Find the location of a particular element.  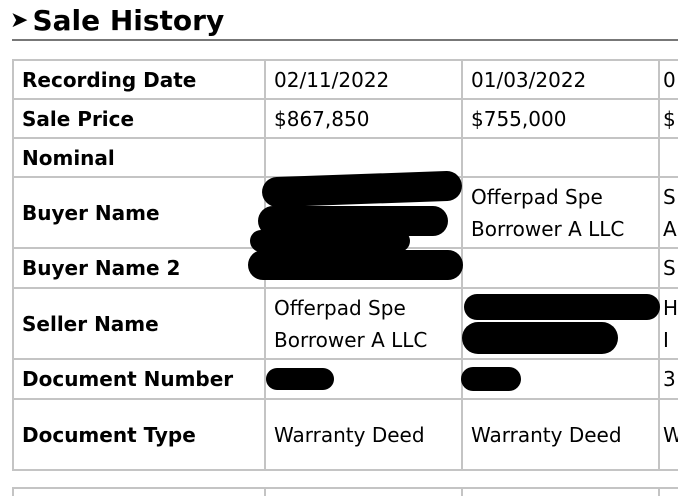

cell: S is located at coordinates (668, 268).